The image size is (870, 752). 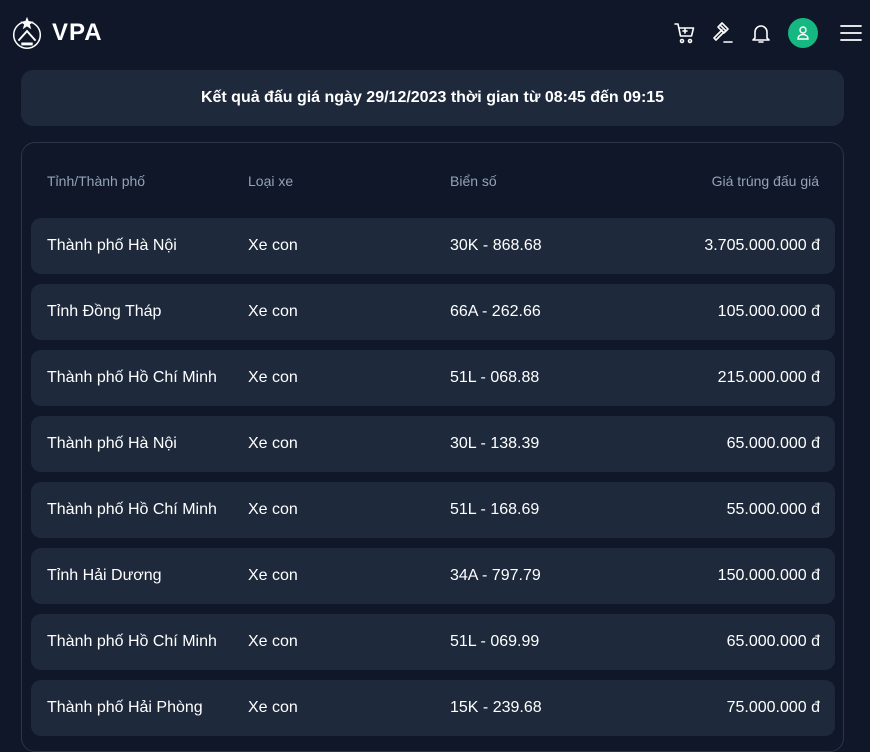 I want to click on cell-price: 150.000.000 đ, so click(x=768, y=575).